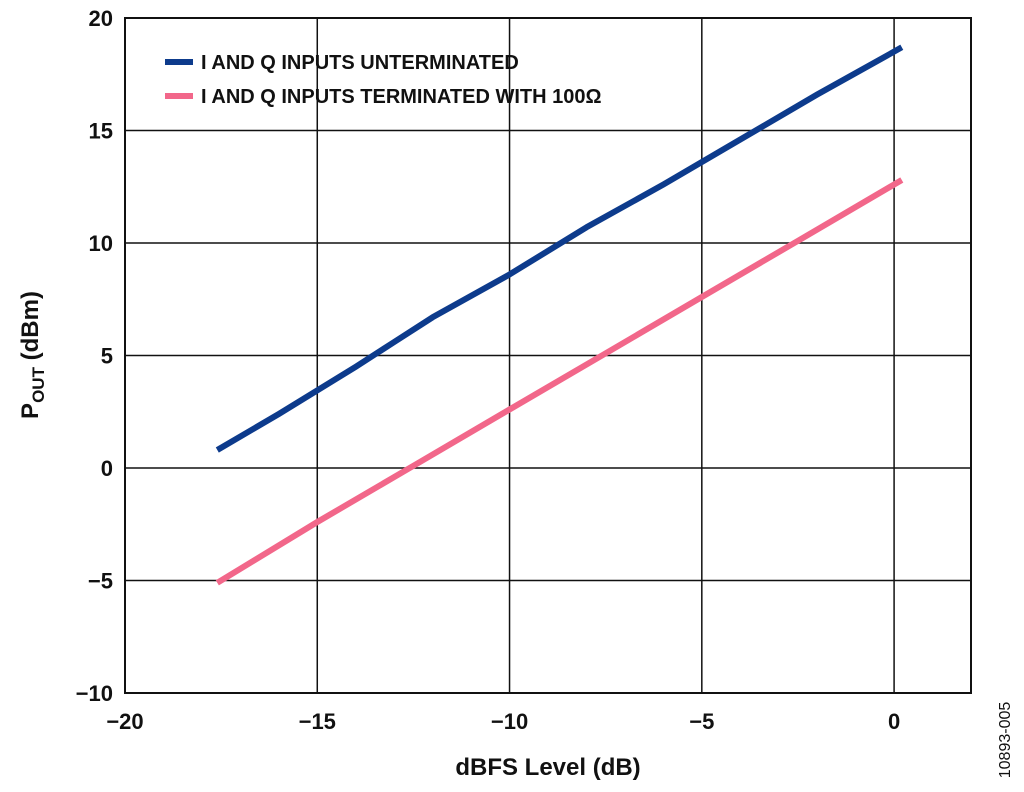 The width and height of the screenshot is (1024, 792). I want to click on y-axis-label-subscript: OUT, so click(38, 384).